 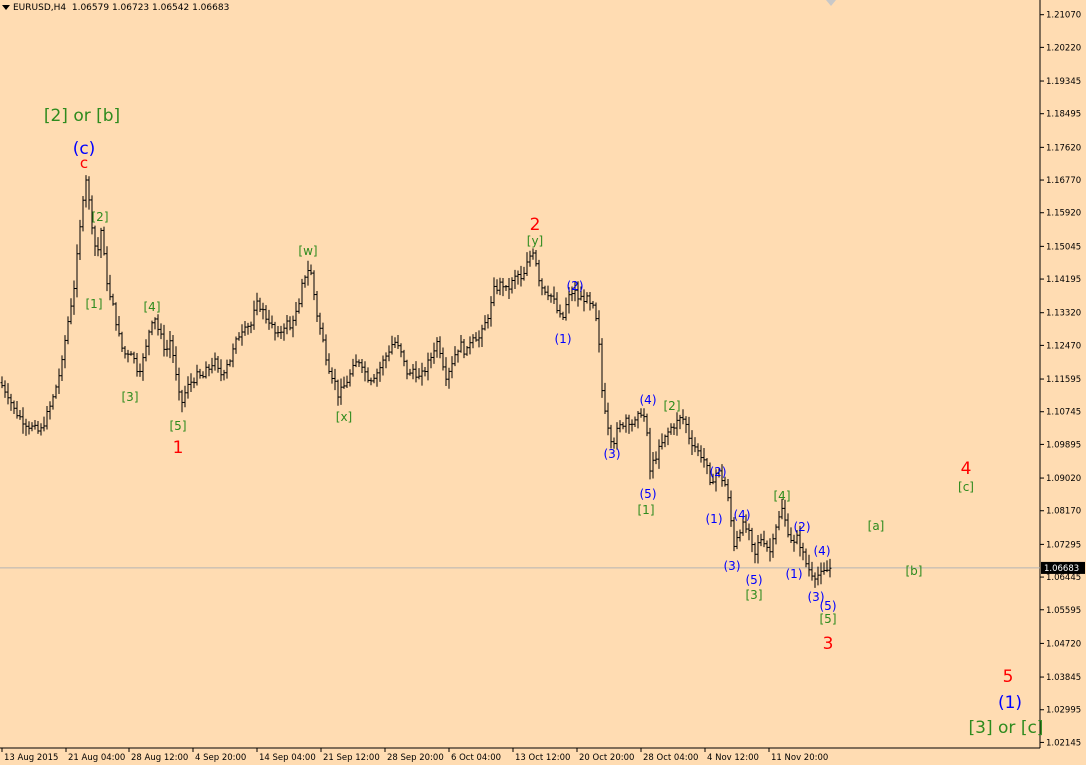 What do you see at coordinates (1063, 567) in the screenshot?
I see `current-price-tag: 1.06683` at bounding box center [1063, 567].